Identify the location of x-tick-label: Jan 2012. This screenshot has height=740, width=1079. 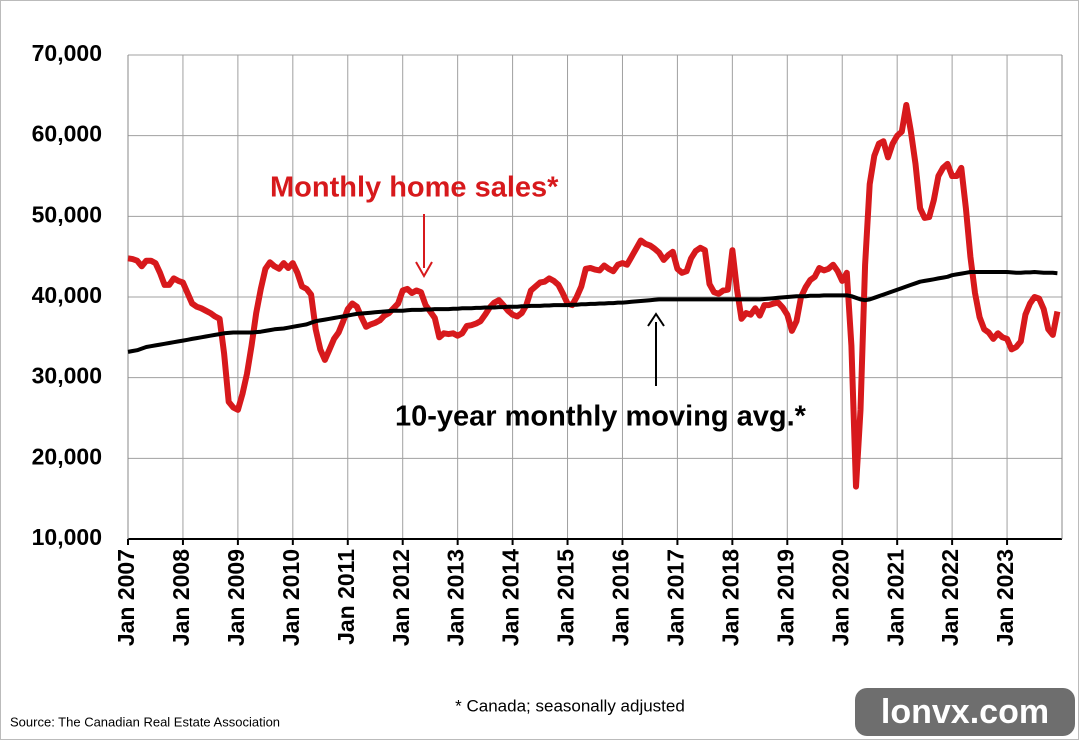
(401, 597).